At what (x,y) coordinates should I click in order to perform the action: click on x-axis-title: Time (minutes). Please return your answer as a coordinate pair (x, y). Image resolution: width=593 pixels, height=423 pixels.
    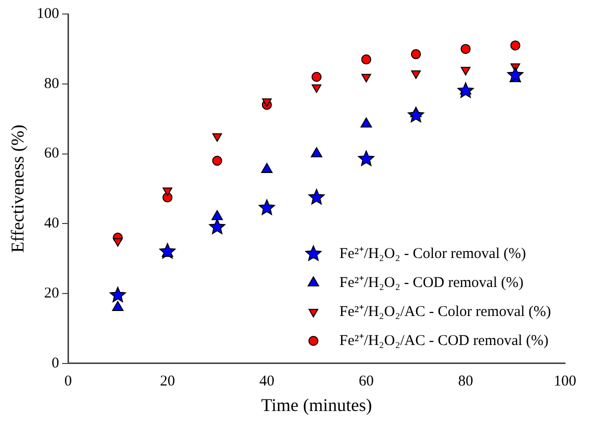
    Looking at the image, I should click on (316, 404).